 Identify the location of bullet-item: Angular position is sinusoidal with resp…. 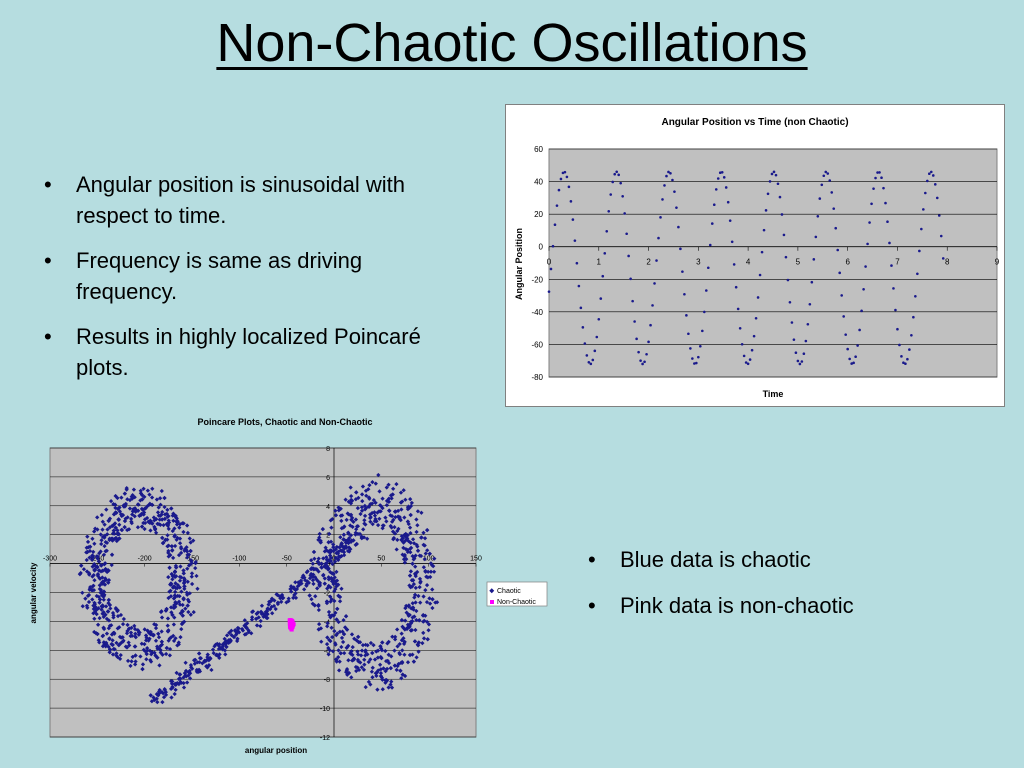
(236, 200).